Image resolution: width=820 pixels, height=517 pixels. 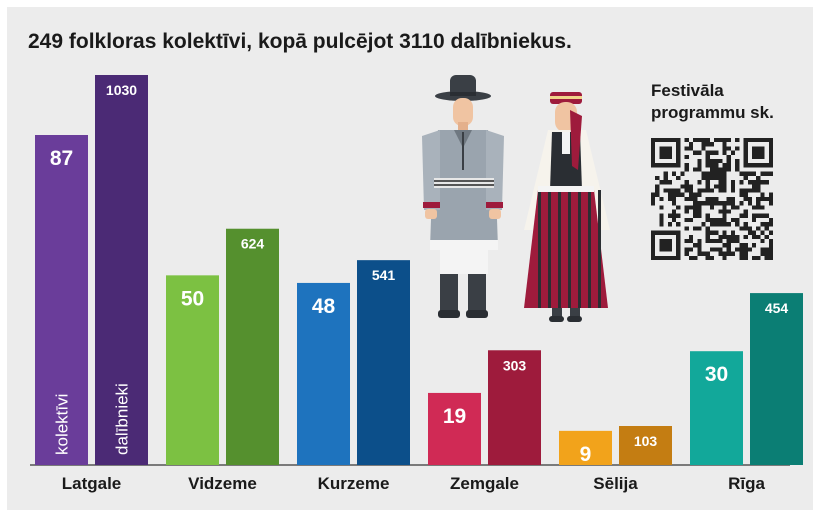 What do you see at coordinates (121, 90) in the screenshot?
I see `data-label-dalibnieki: 1030` at bounding box center [121, 90].